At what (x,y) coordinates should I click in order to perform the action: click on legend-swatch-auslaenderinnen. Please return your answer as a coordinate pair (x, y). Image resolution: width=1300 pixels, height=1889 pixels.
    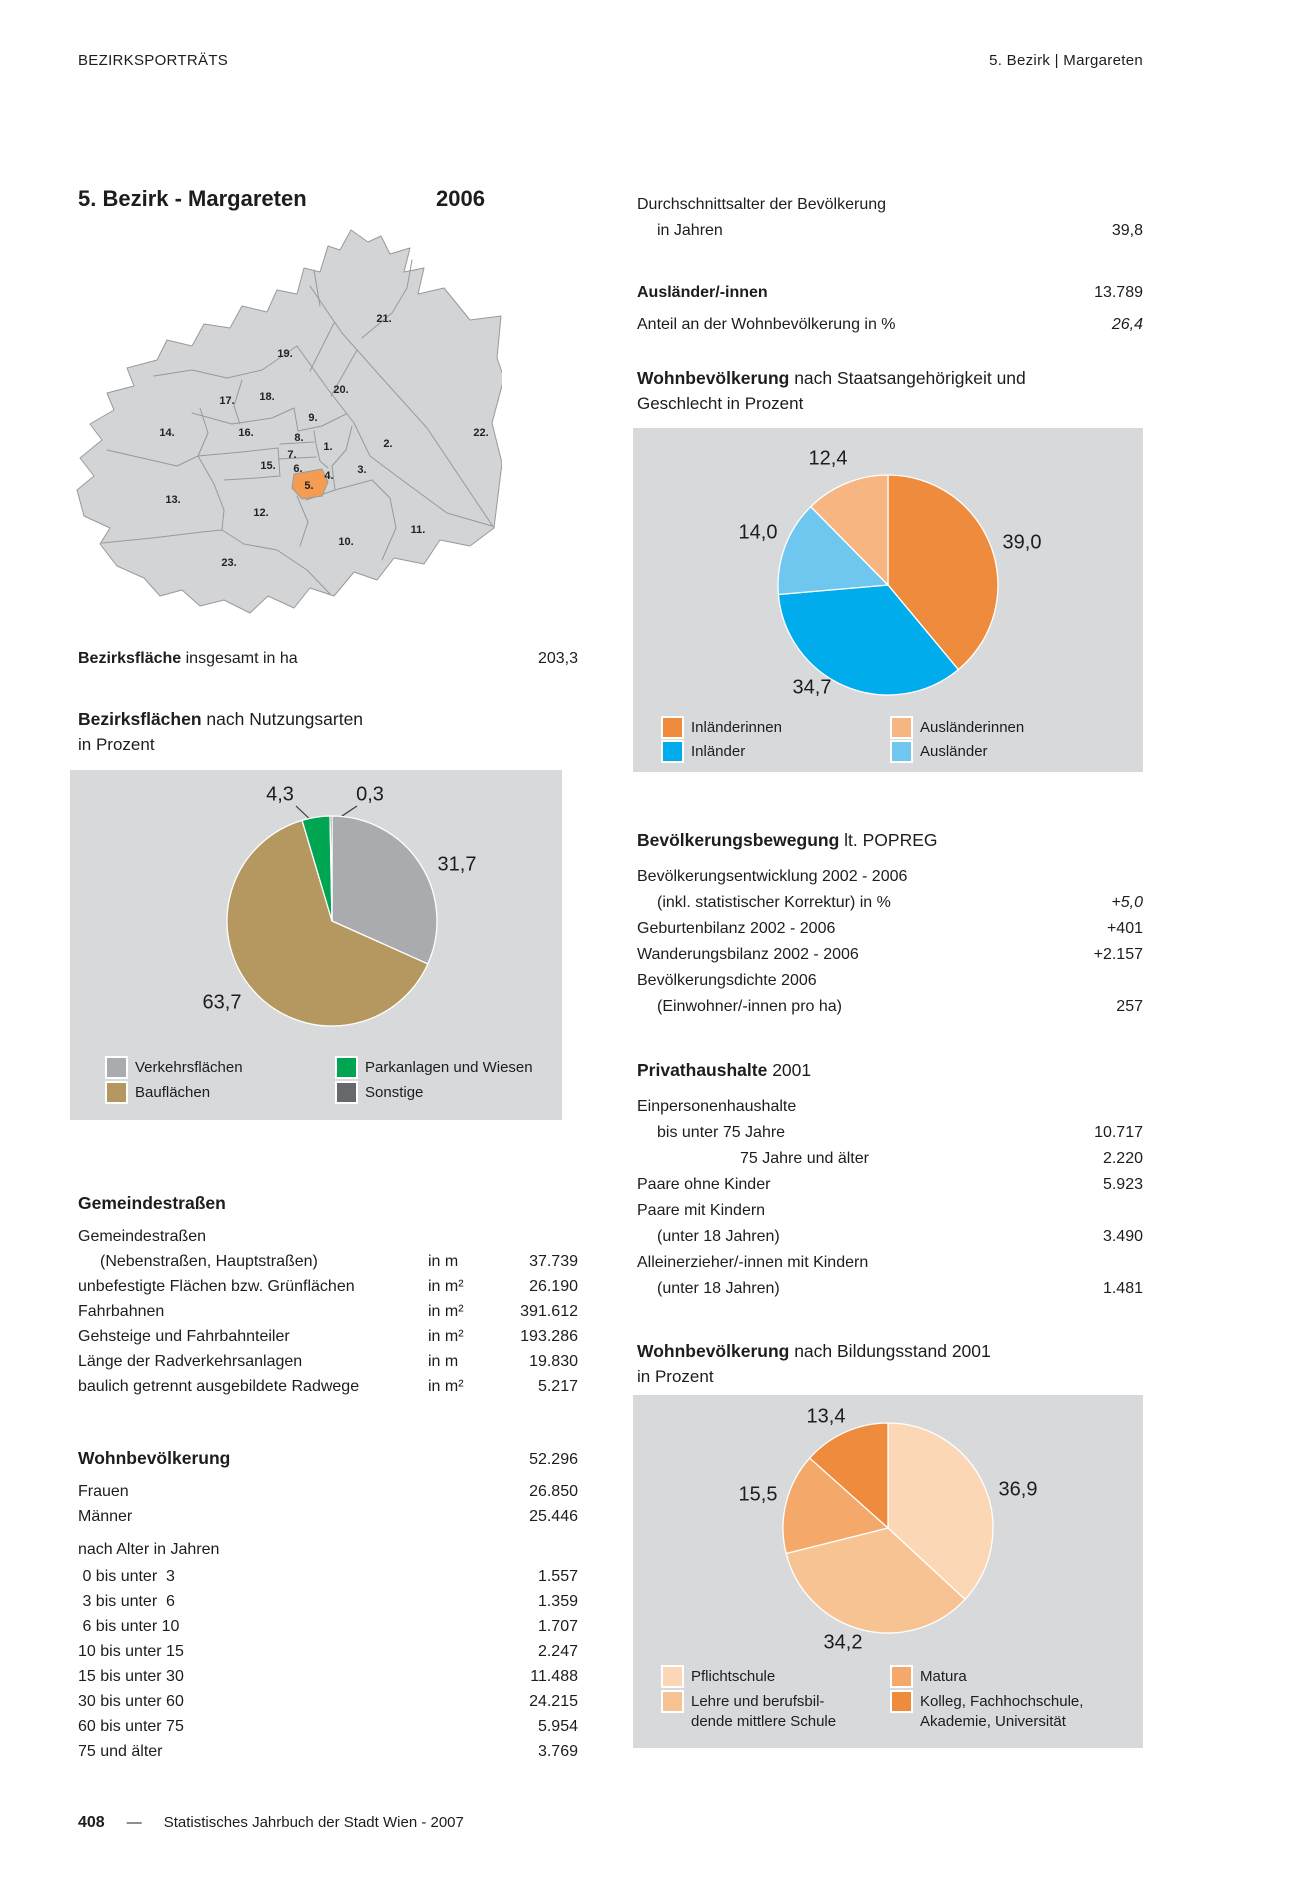
    Looking at the image, I should click on (901, 727).